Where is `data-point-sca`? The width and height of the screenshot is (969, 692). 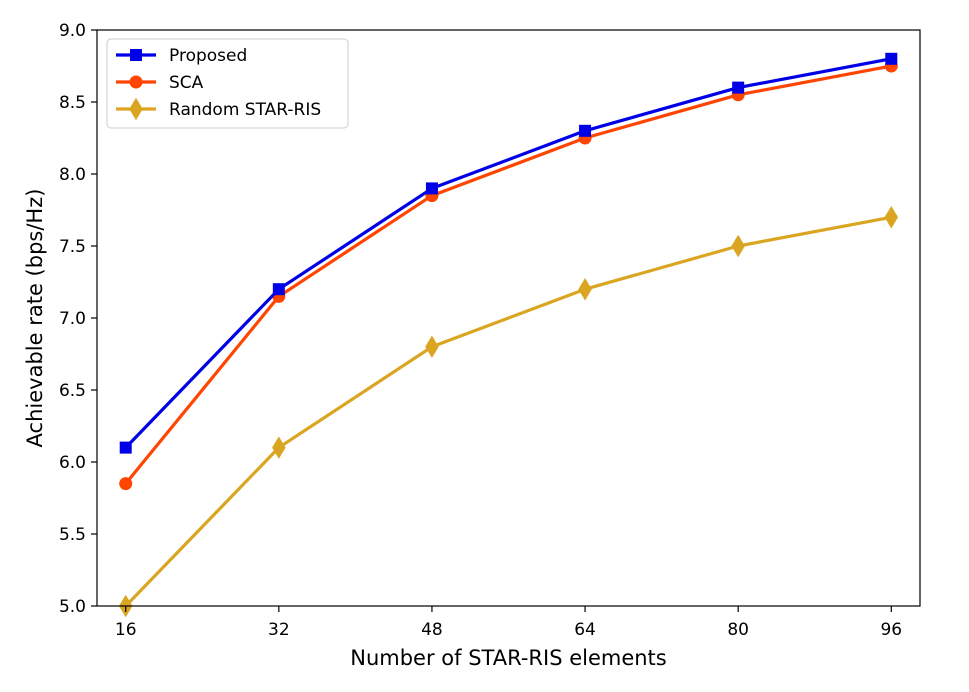 data-point-sca is located at coordinates (126, 484).